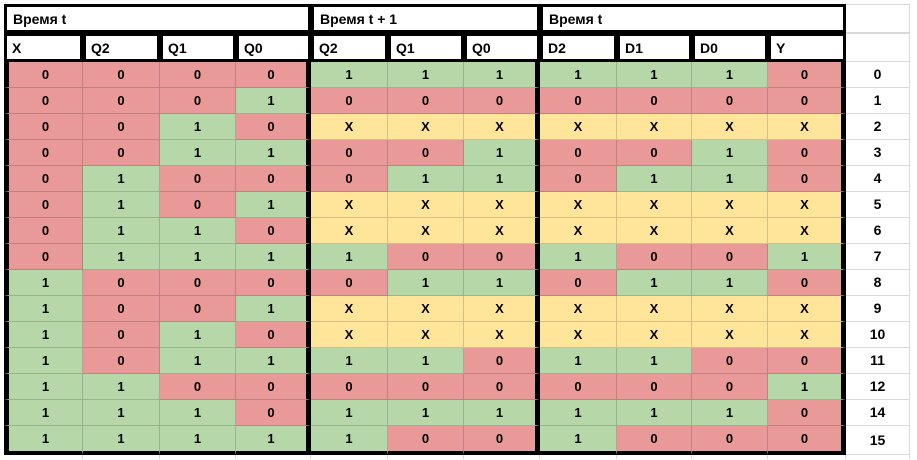 Image resolution: width=917 pixels, height=460 pixels. What do you see at coordinates (502, 47) in the screenshot?
I see `col-header-q0-t1: Q0` at bounding box center [502, 47].